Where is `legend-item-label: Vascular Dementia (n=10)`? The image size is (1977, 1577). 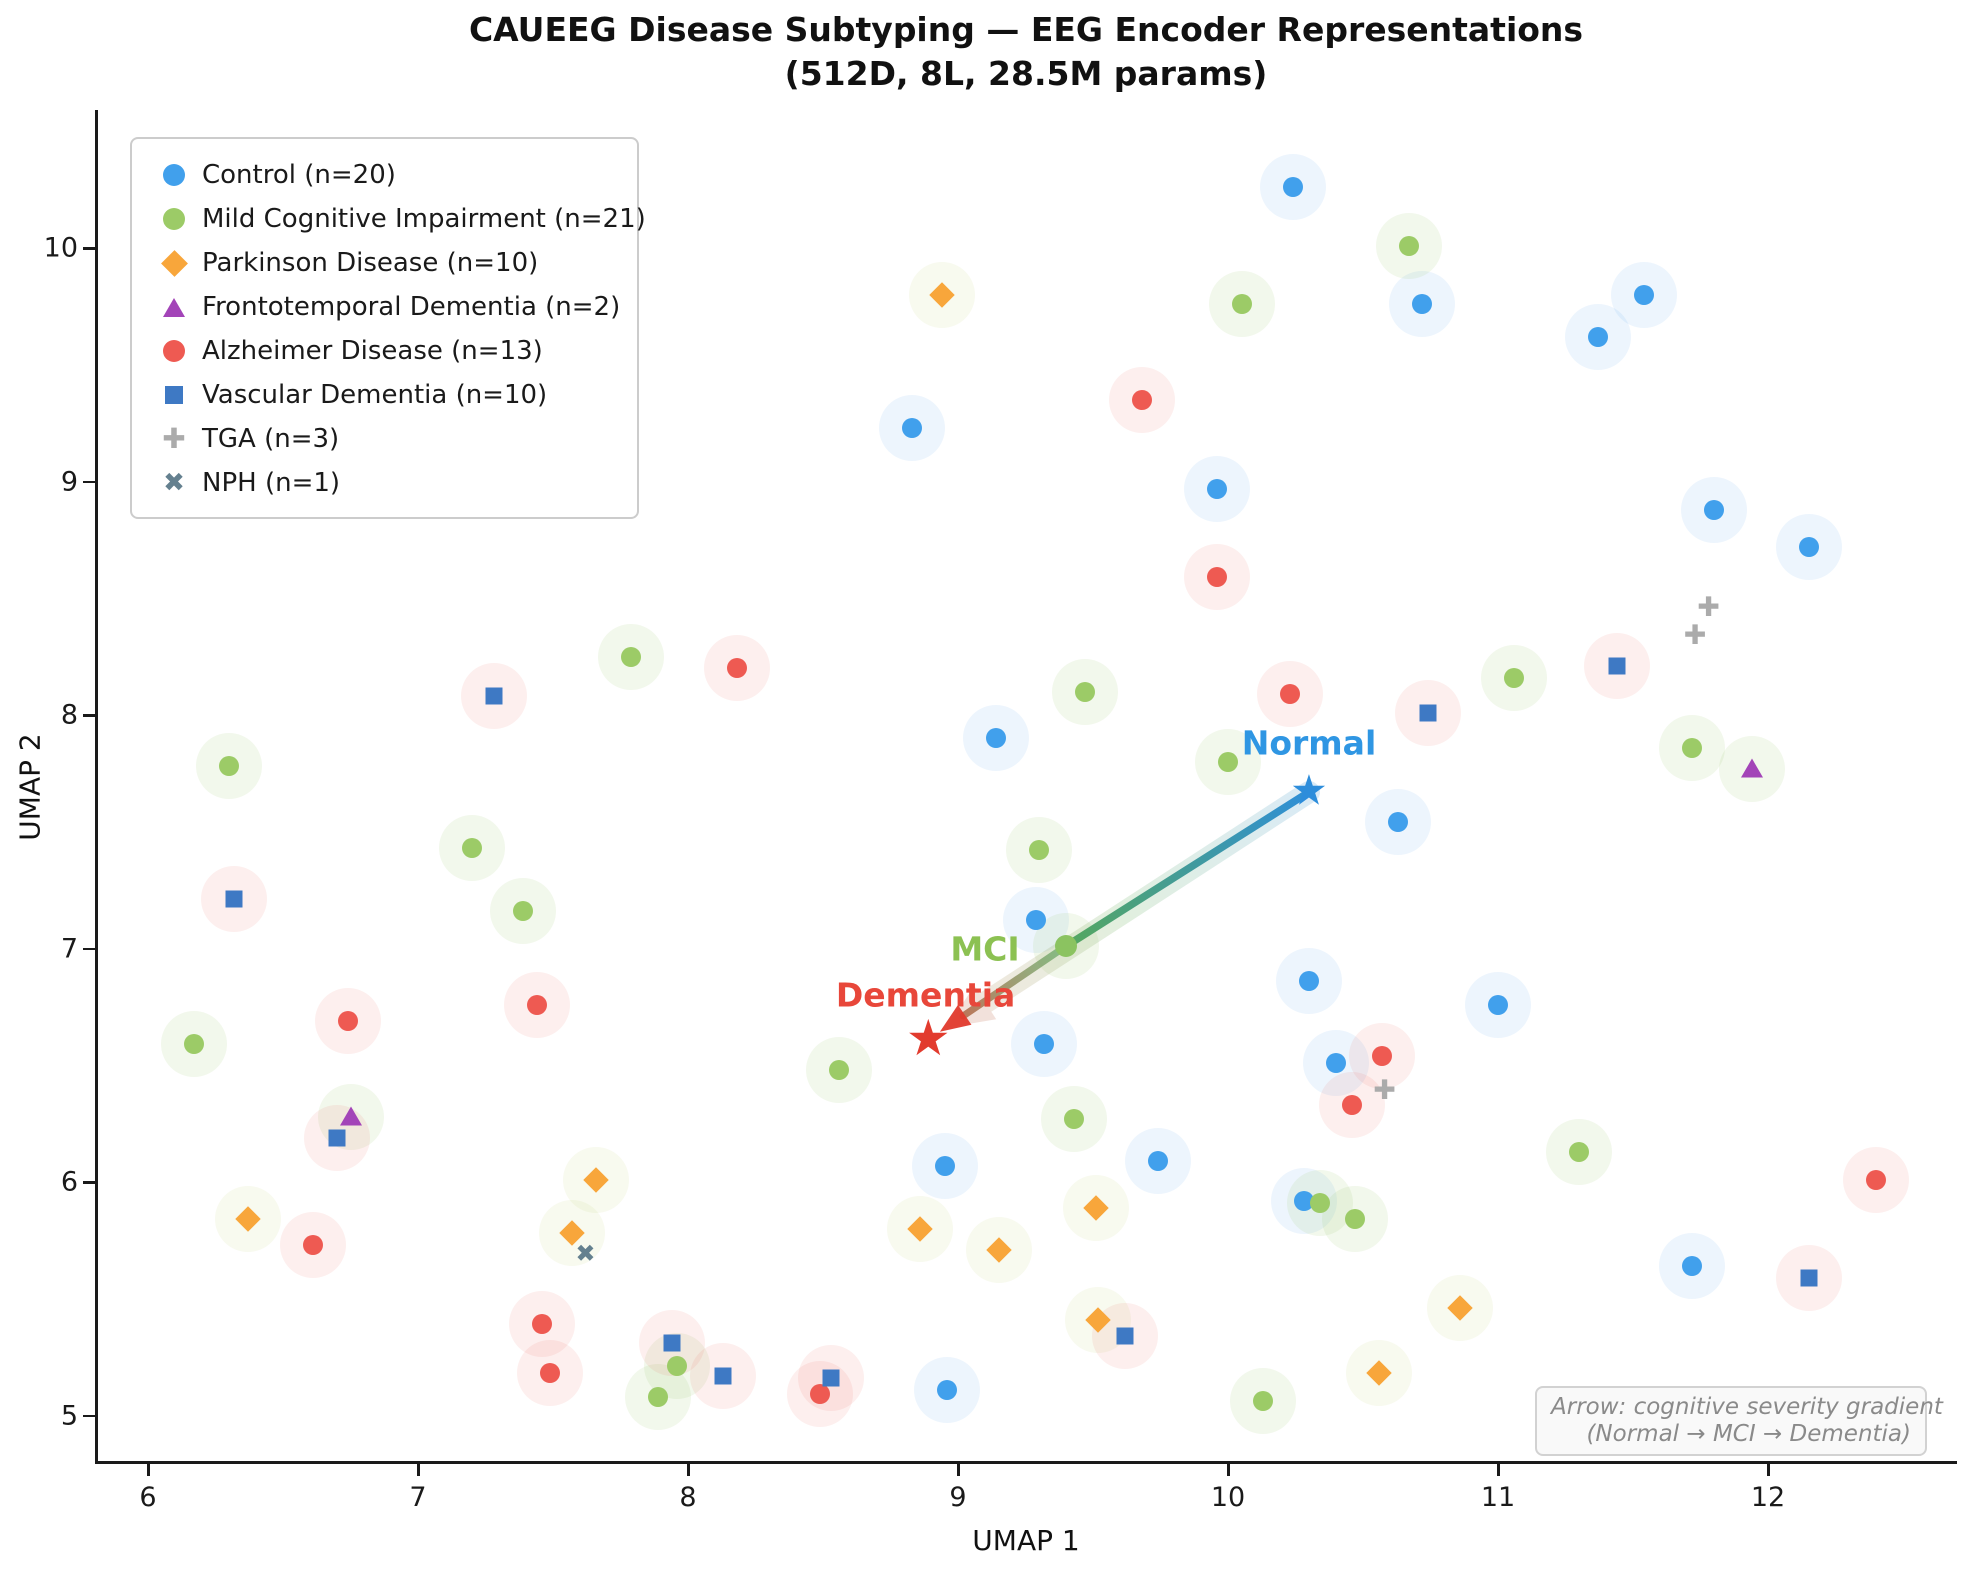 legend-item-label: Vascular Dementia (n=10) is located at coordinates (375, 395).